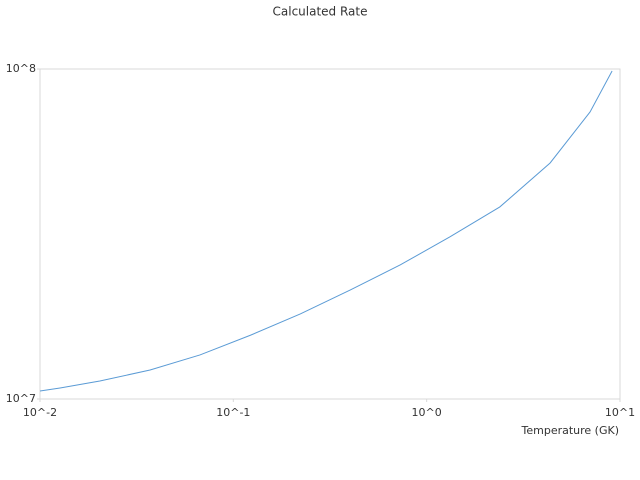 The image size is (640, 480). What do you see at coordinates (427, 412) in the screenshot?
I see `x-tick-label: 10^0` at bounding box center [427, 412].